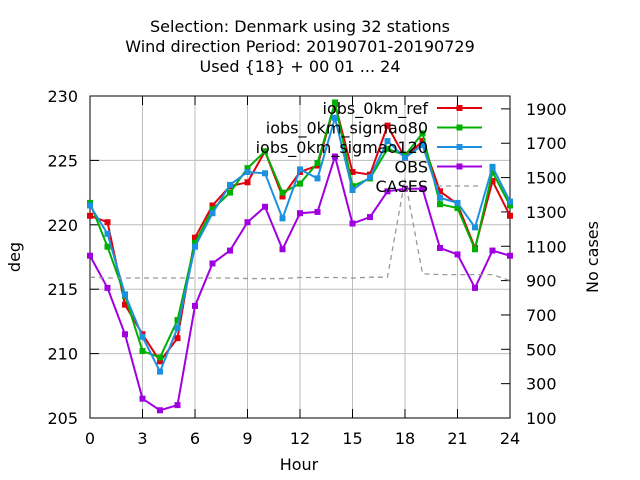 The height and width of the screenshot is (480, 640). Describe the element at coordinates (541, 349) in the screenshot. I see `y2-tick-label: 500` at that location.